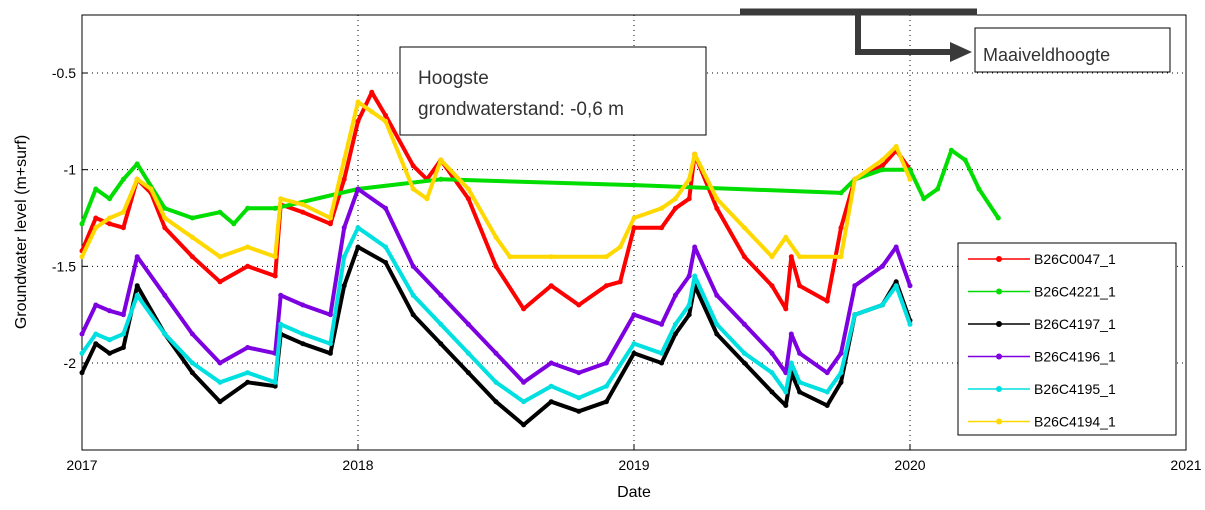 This screenshot has width=1205, height=510. What do you see at coordinates (634, 492) in the screenshot?
I see `x-axis-label: Date` at bounding box center [634, 492].